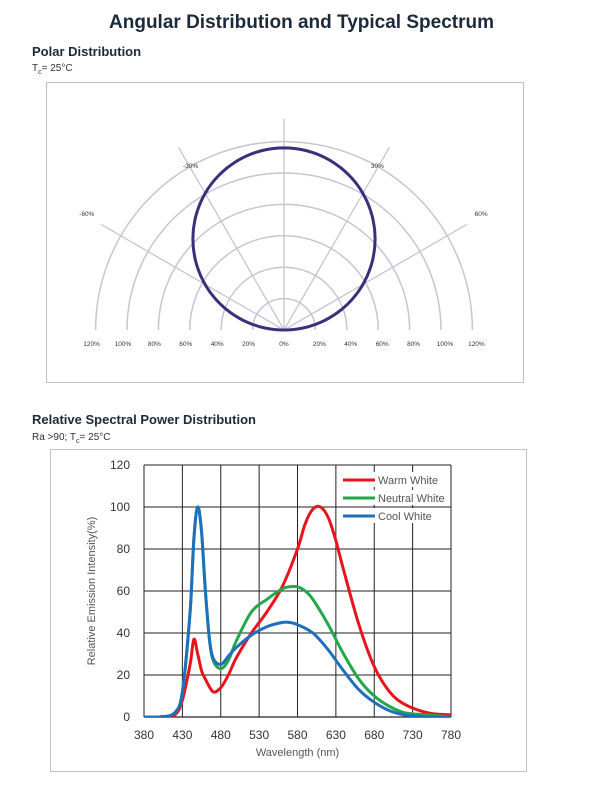  I want to click on polar-section-heading: Polar Distribution, so click(87, 51).